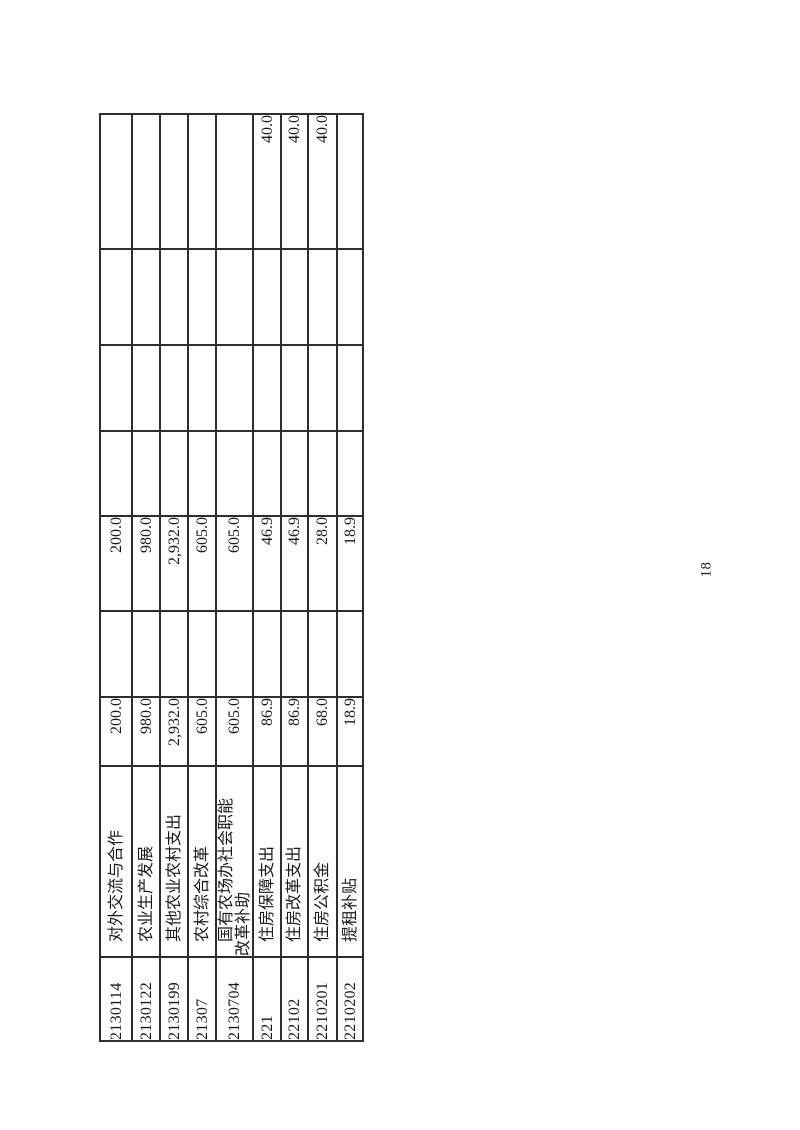 The height and width of the screenshot is (1130, 800). What do you see at coordinates (146, 861) in the screenshot?
I see `budget-name-cell: 农业生产发展` at bounding box center [146, 861].